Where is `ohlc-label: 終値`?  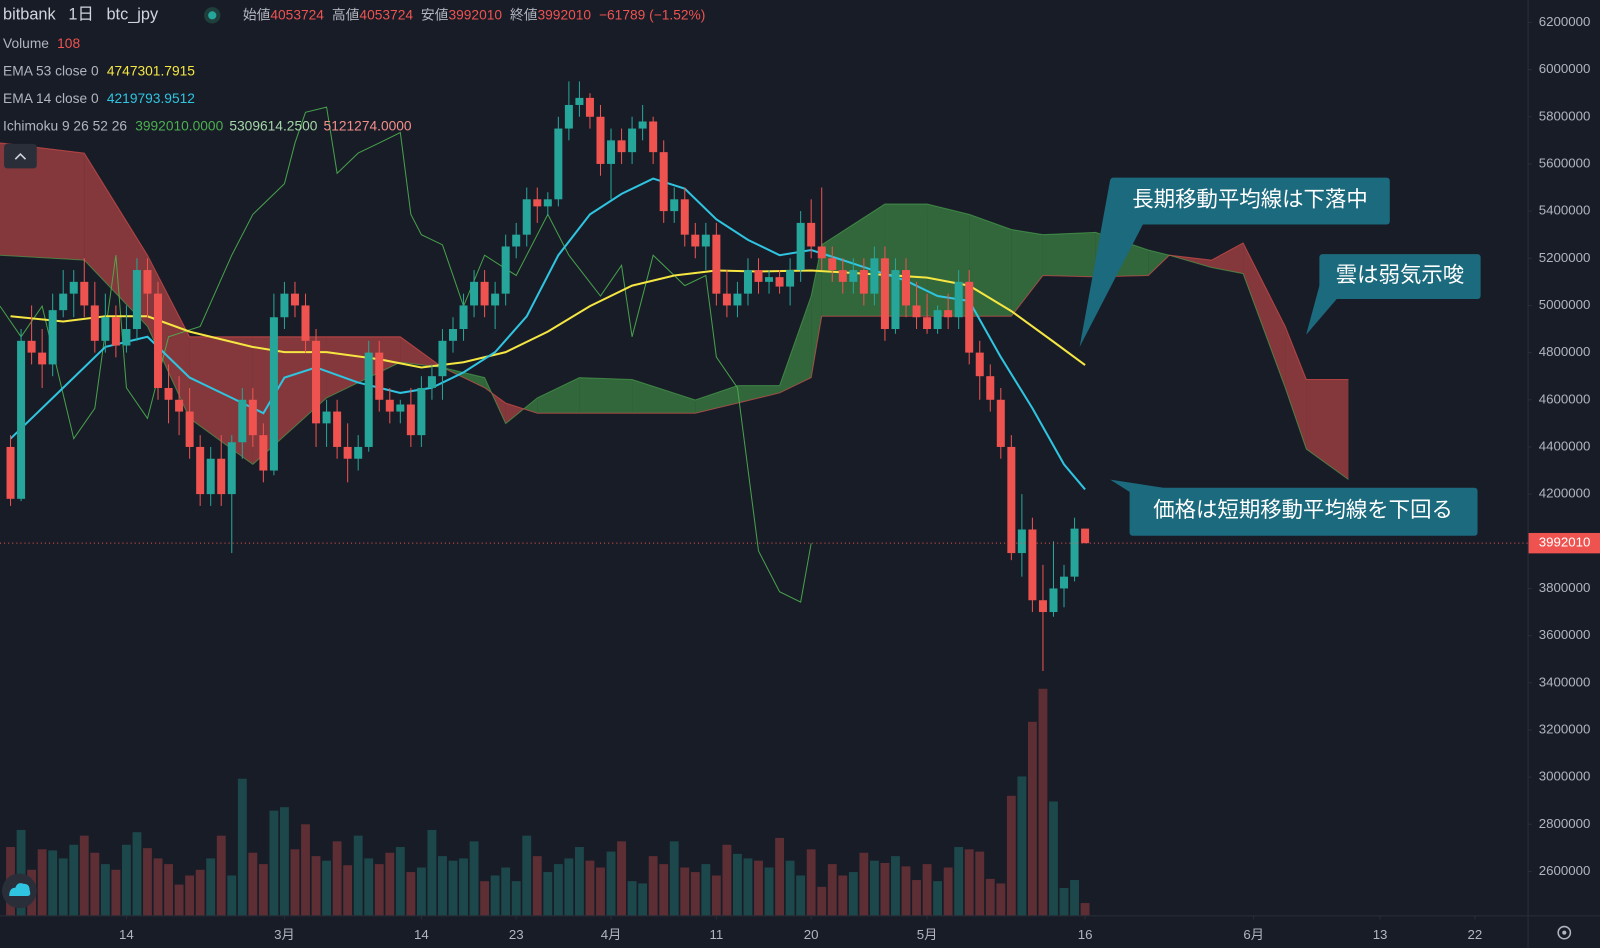
ohlc-label: 終値 is located at coordinates (524, 14).